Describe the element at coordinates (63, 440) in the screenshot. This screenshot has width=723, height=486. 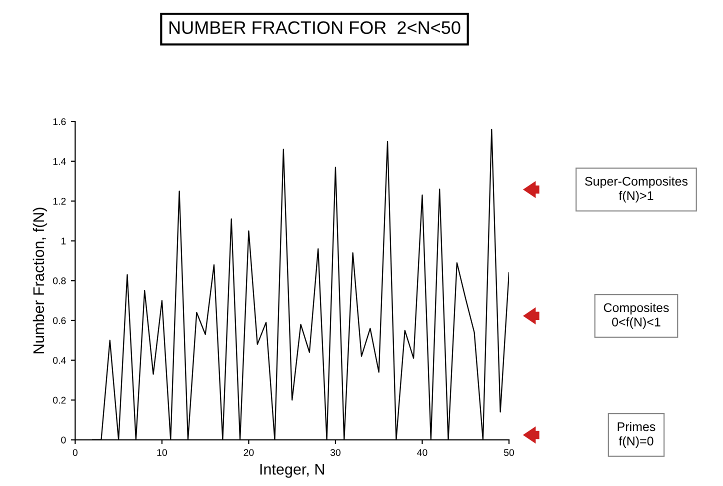
I see `y-tick-label: 0` at that location.